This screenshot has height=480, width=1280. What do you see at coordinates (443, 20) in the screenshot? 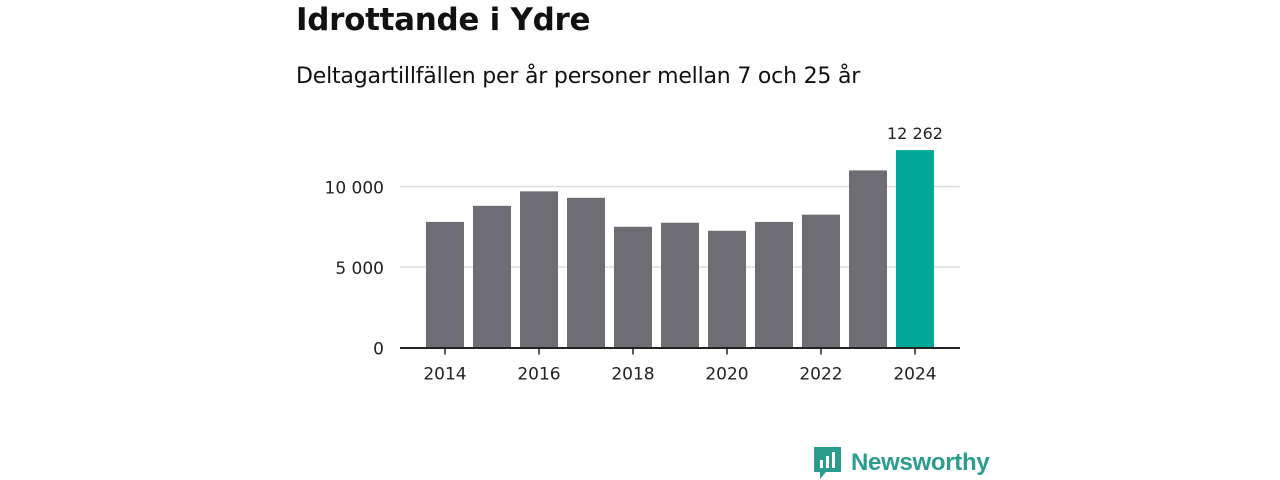
I see `chart-title: Idrottande i Ydre` at bounding box center [443, 20].